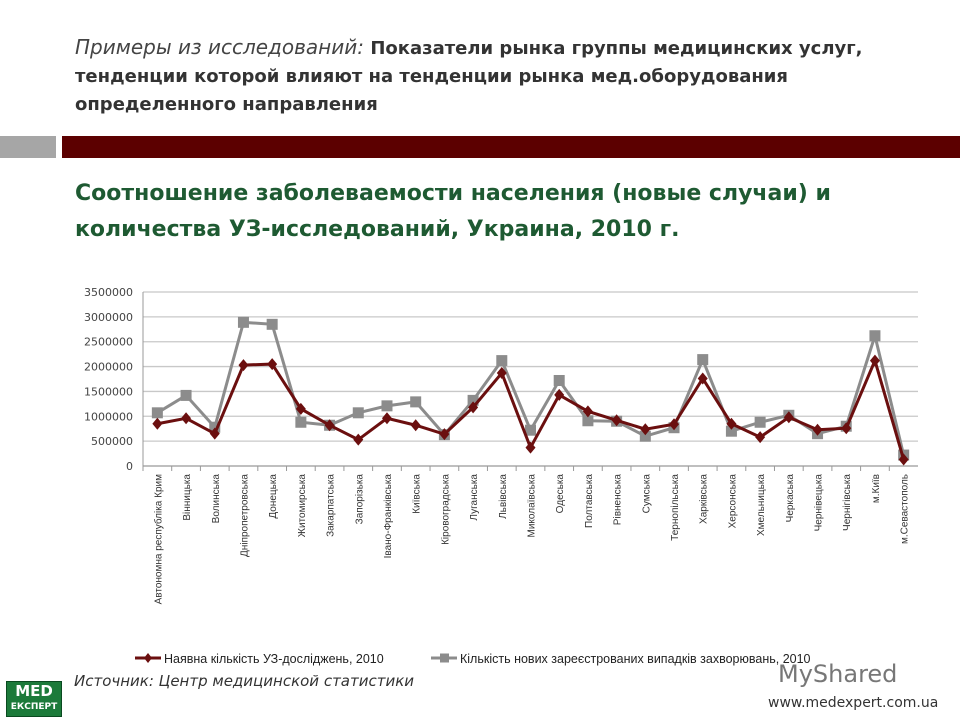 Image resolution: width=960 pixels, height=720 pixels. What do you see at coordinates (108, 342) in the screenshot?
I see `y-tick-label: 2500000` at bounding box center [108, 342].